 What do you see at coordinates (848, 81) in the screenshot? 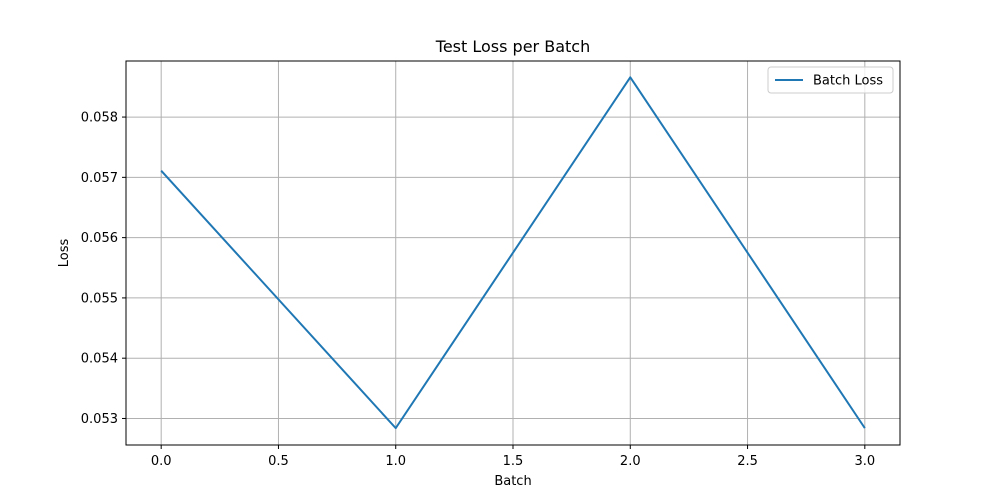
I see `legend-label-batch-loss: Batch Loss` at bounding box center [848, 81].